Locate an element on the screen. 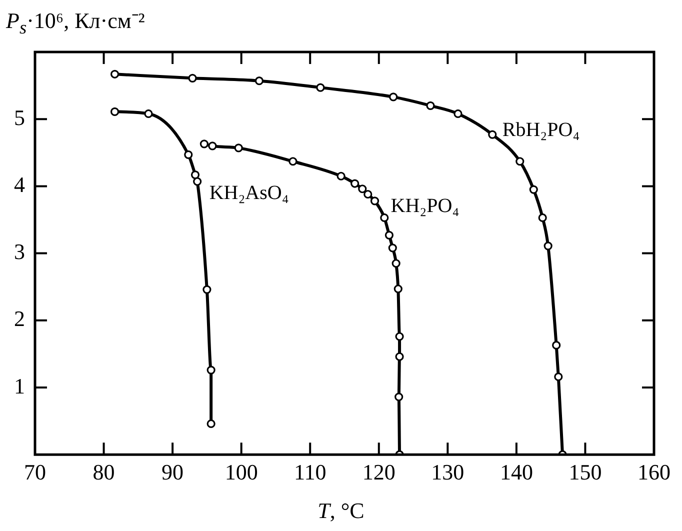  y-tick-label: 5 is located at coordinates (19, 117).